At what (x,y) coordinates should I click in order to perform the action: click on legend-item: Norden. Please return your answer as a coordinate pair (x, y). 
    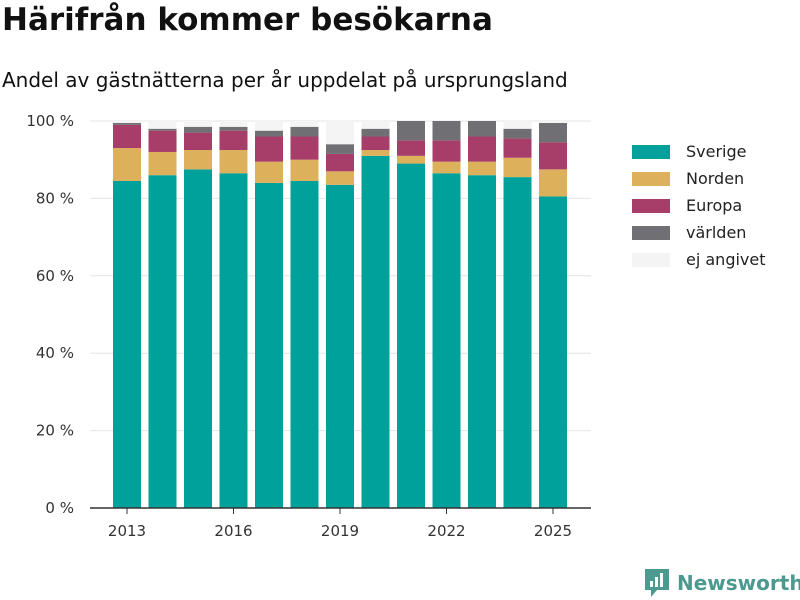
    Looking at the image, I should click on (699, 178).